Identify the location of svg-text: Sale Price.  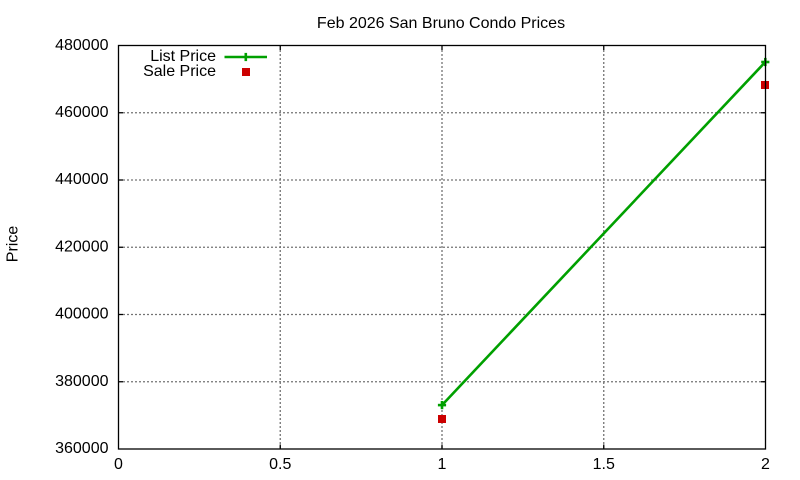
(179, 71).